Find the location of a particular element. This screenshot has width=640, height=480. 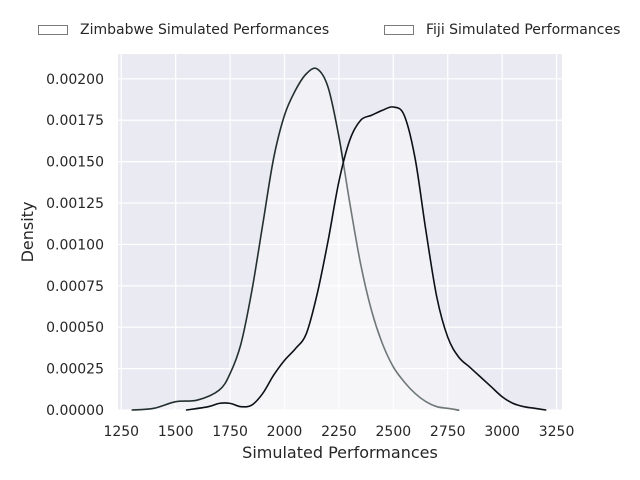

y-tick-label: 0.00025 is located at coordinates (75, 370).